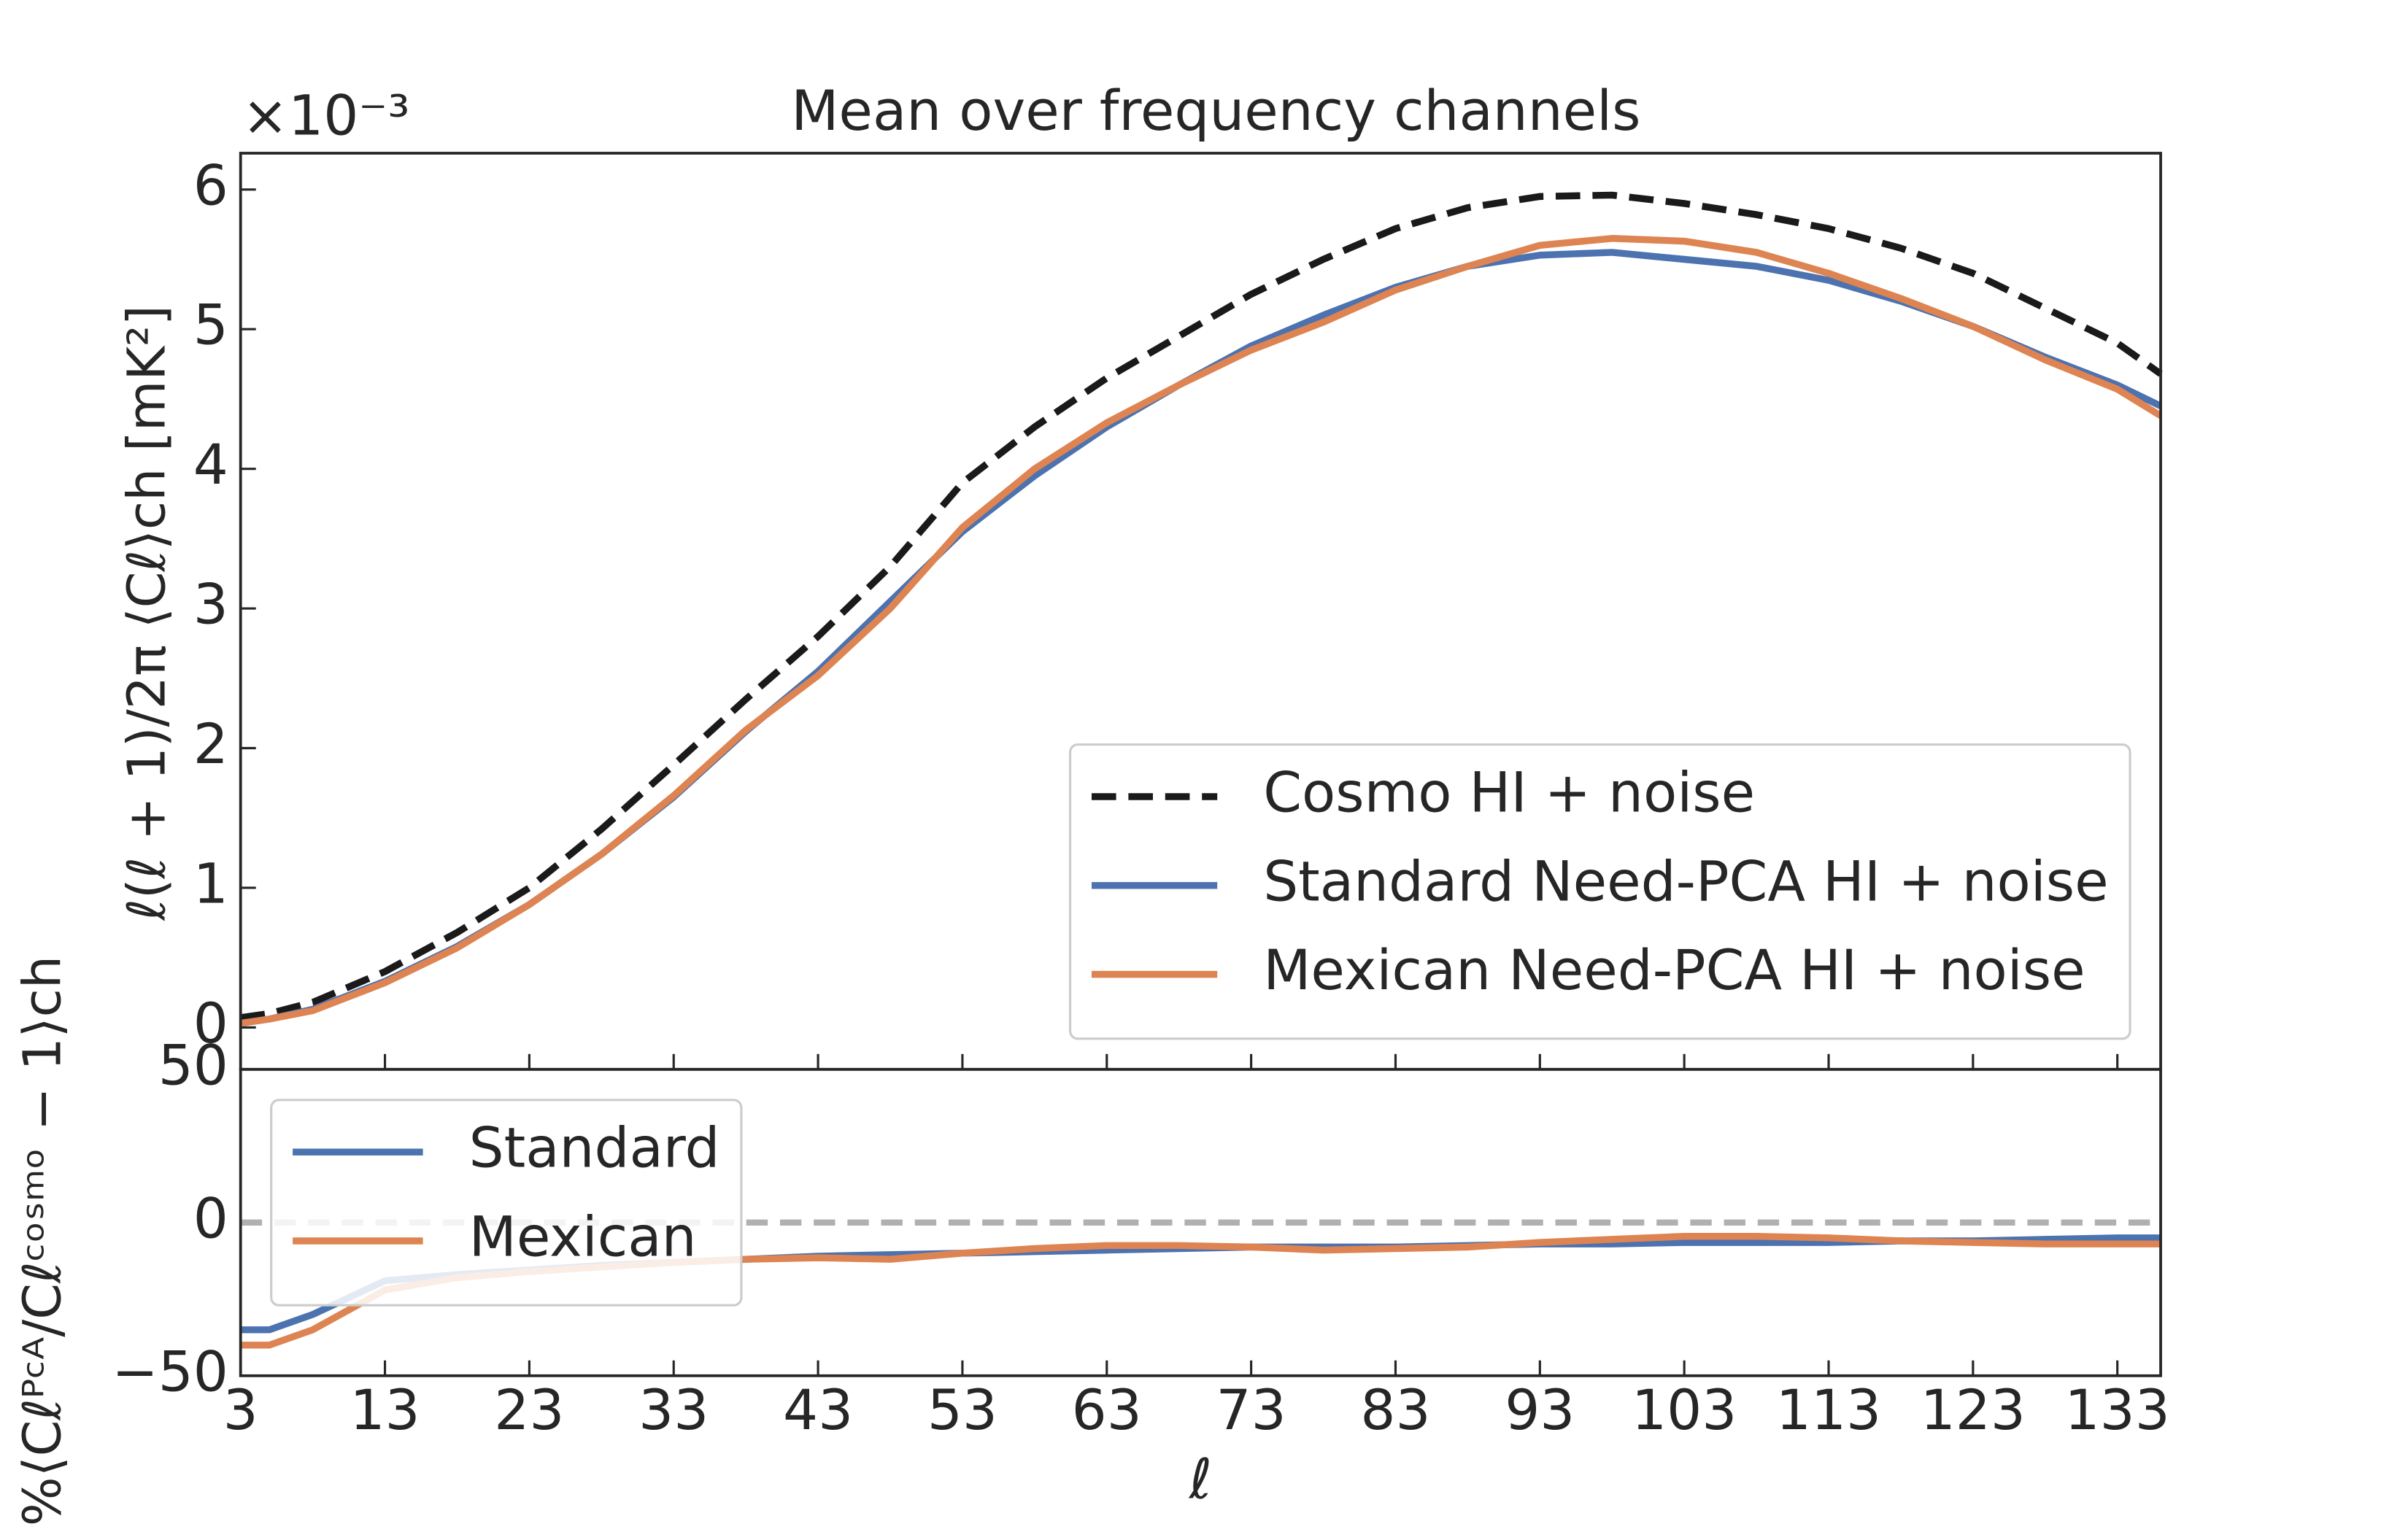 The width and height of the screenshot is (2408, 1532). Describe the element at coordinates (1828, 1410) in the screenshot. I see `x-tick-label: 113` at that location.